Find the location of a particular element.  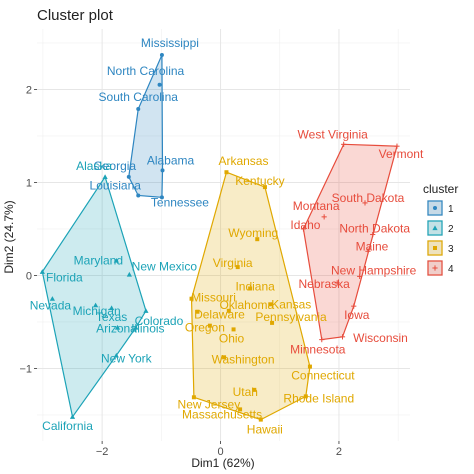

label-maryland: Maryland is located at coordinates (98, 261).